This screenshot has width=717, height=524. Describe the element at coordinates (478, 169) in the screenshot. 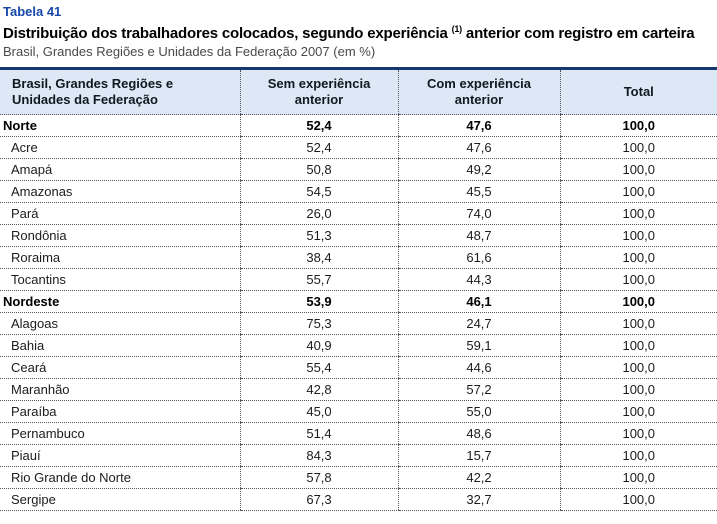

I see `cell-com-experiencia: 49,2` at that location.